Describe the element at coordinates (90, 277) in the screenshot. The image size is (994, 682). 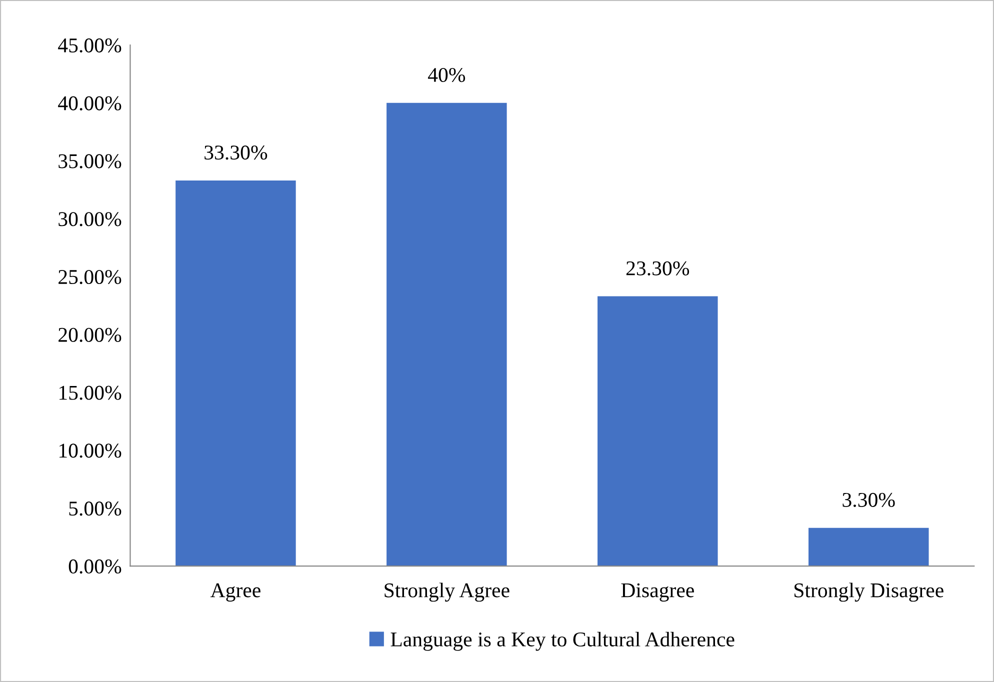
I see `y-tick-label: 25.00%` at that location.